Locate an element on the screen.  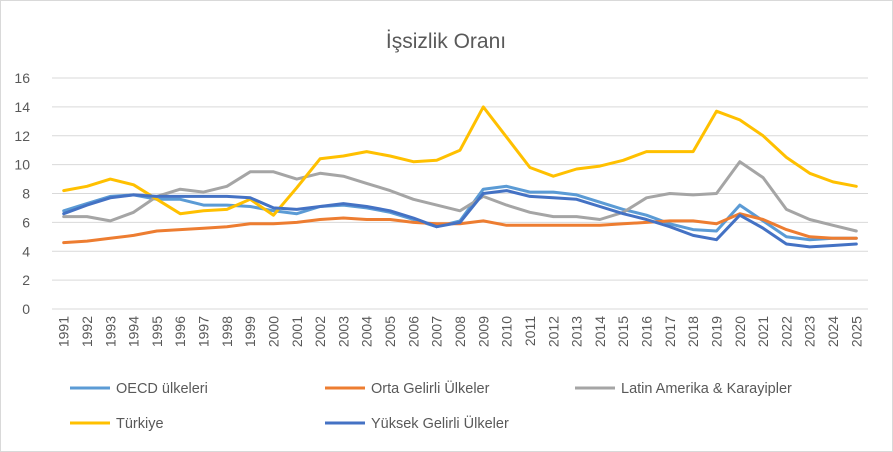
x-tick-label: 2024 is located at coordinates (833, 331).